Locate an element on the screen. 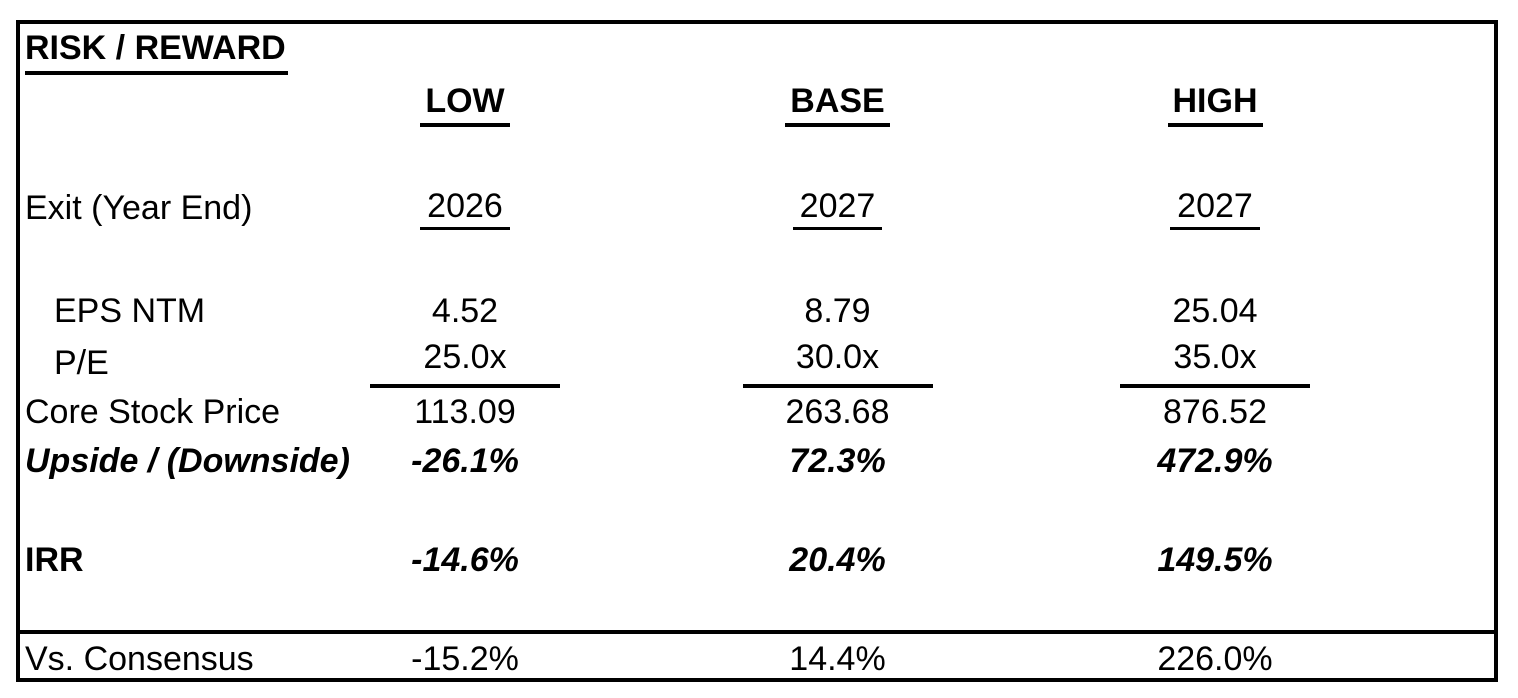 This screenshot has width=1518, height=698. eps-low-value: 4.52 is located at coordinates (465, 311).